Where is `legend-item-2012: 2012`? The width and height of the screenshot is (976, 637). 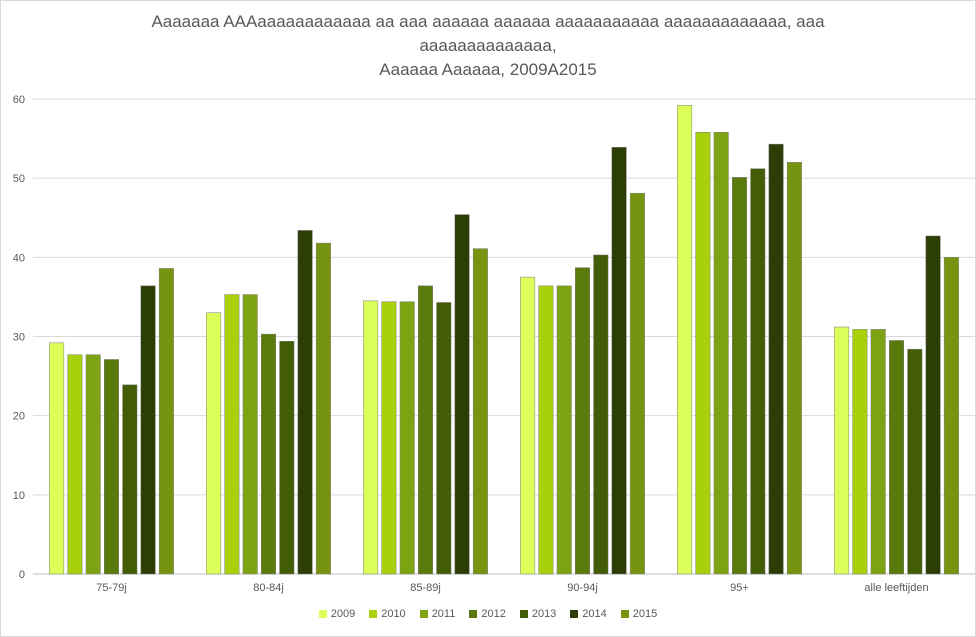 legend-item-2012: 2012 is located at coordinates (487, 614).